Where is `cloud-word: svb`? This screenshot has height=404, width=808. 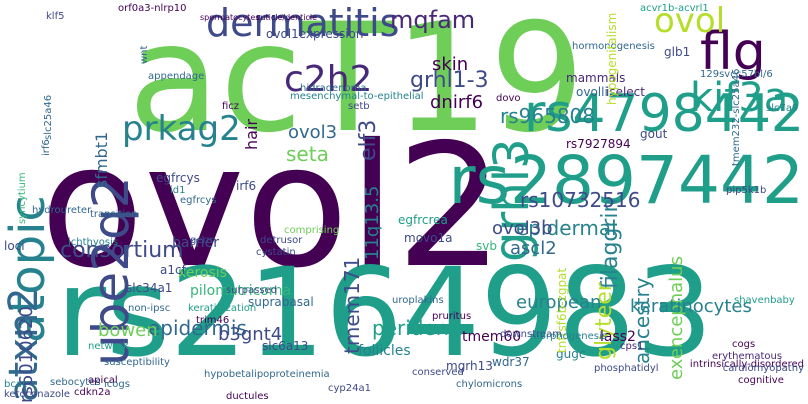 cloud-word: svb is located at coordinates (486, 246).